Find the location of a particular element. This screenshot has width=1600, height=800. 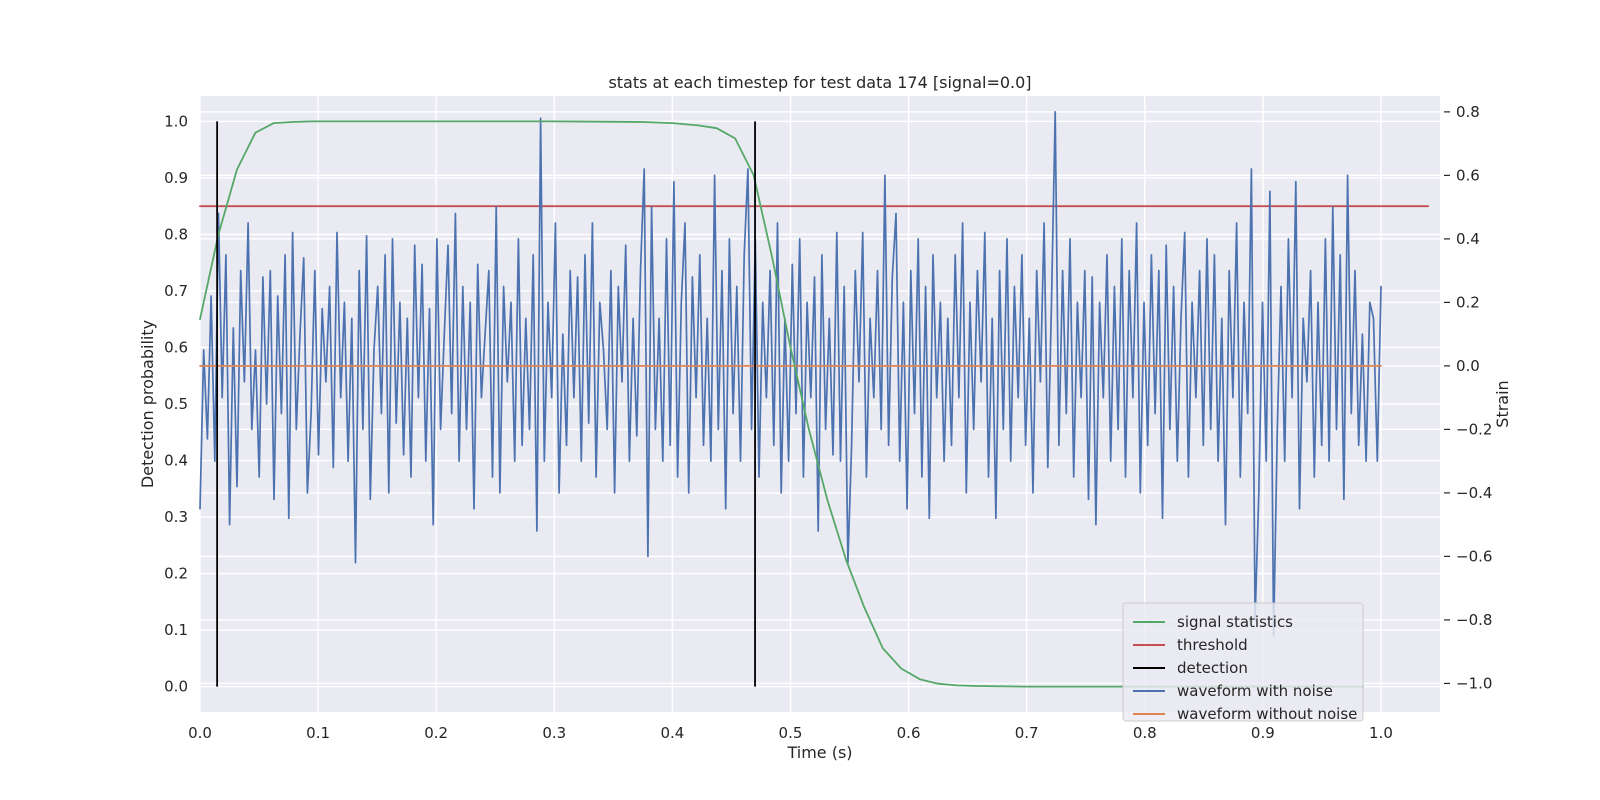

y-tick-label-right: −1.0 is located at coordinates (1474, 683).